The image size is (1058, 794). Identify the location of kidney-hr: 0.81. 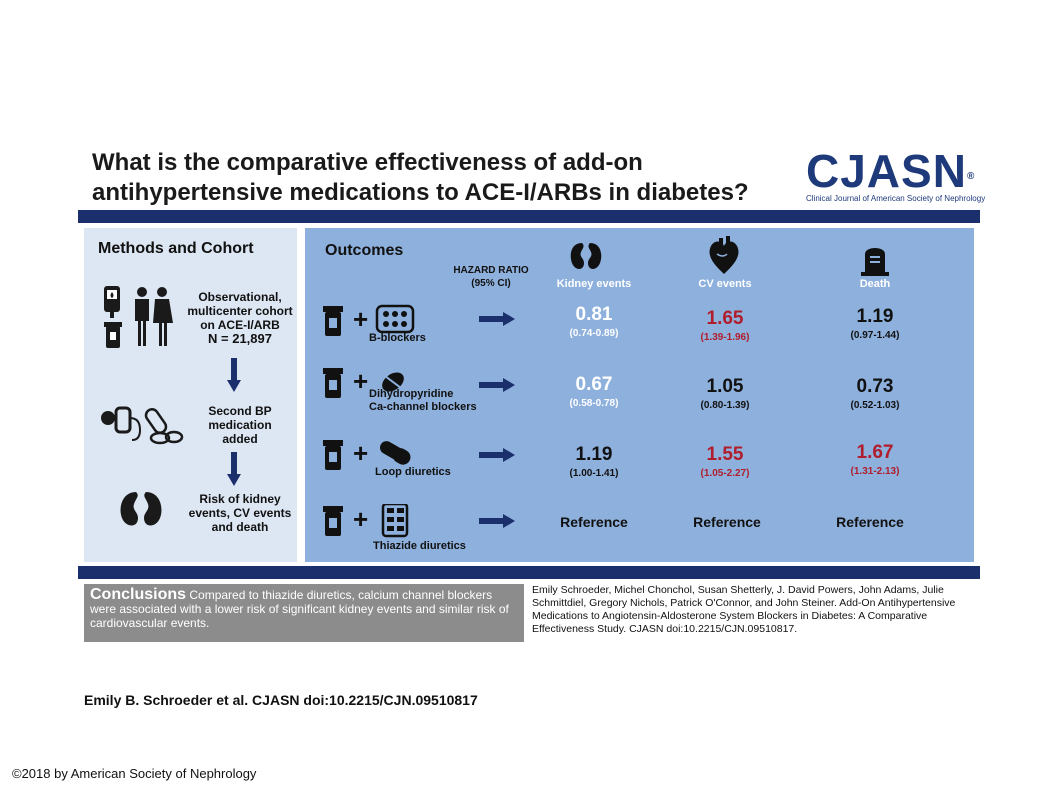
(594, 314).